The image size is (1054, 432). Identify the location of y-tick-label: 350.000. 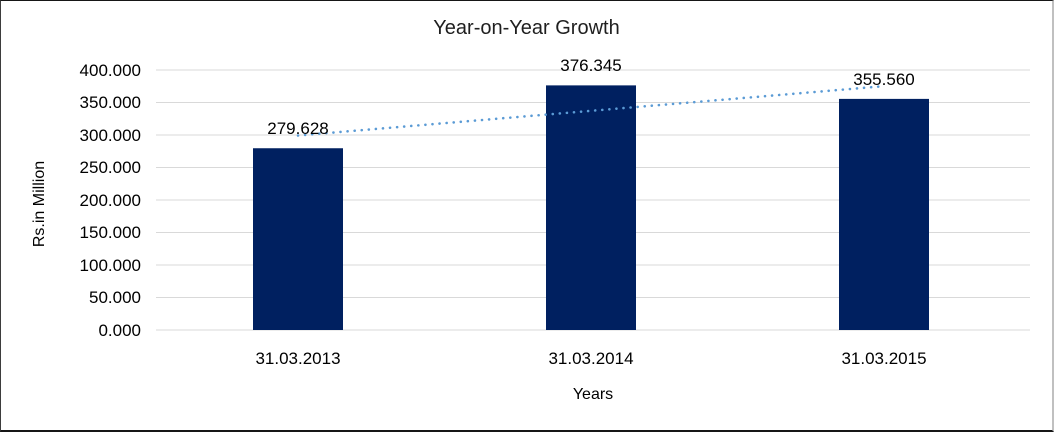
(110, 102).